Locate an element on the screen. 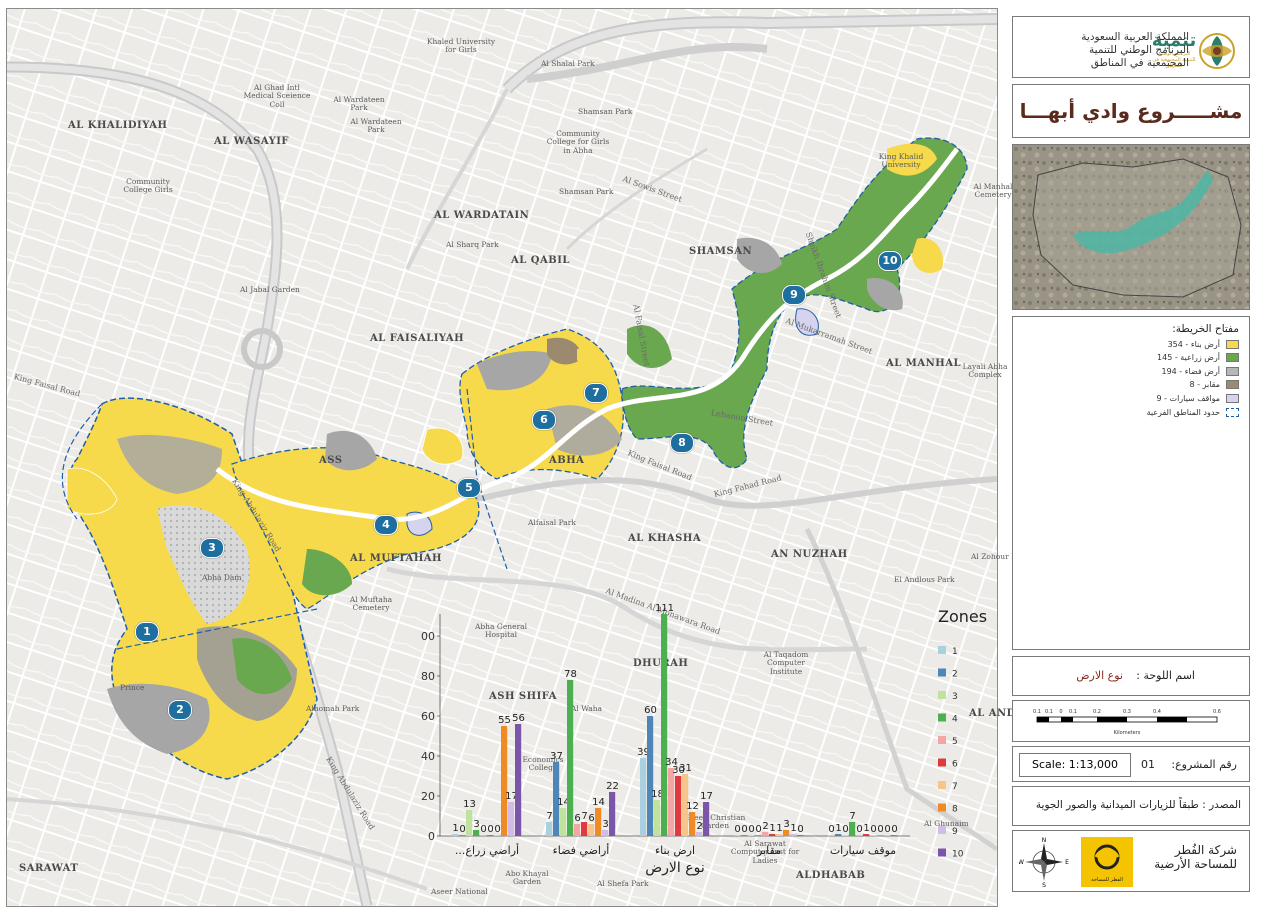  bar-value-label: 2 is located at coordinates (765, 826).